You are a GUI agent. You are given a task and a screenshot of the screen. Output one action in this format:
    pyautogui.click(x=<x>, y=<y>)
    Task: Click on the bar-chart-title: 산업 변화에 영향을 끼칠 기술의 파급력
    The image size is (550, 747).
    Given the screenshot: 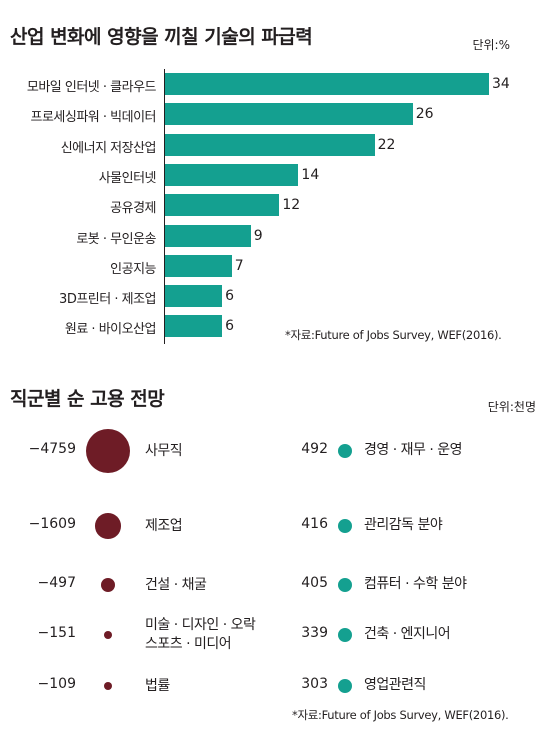 What is the action you would take?
    pyautogui.click(x=161, y=37)
    